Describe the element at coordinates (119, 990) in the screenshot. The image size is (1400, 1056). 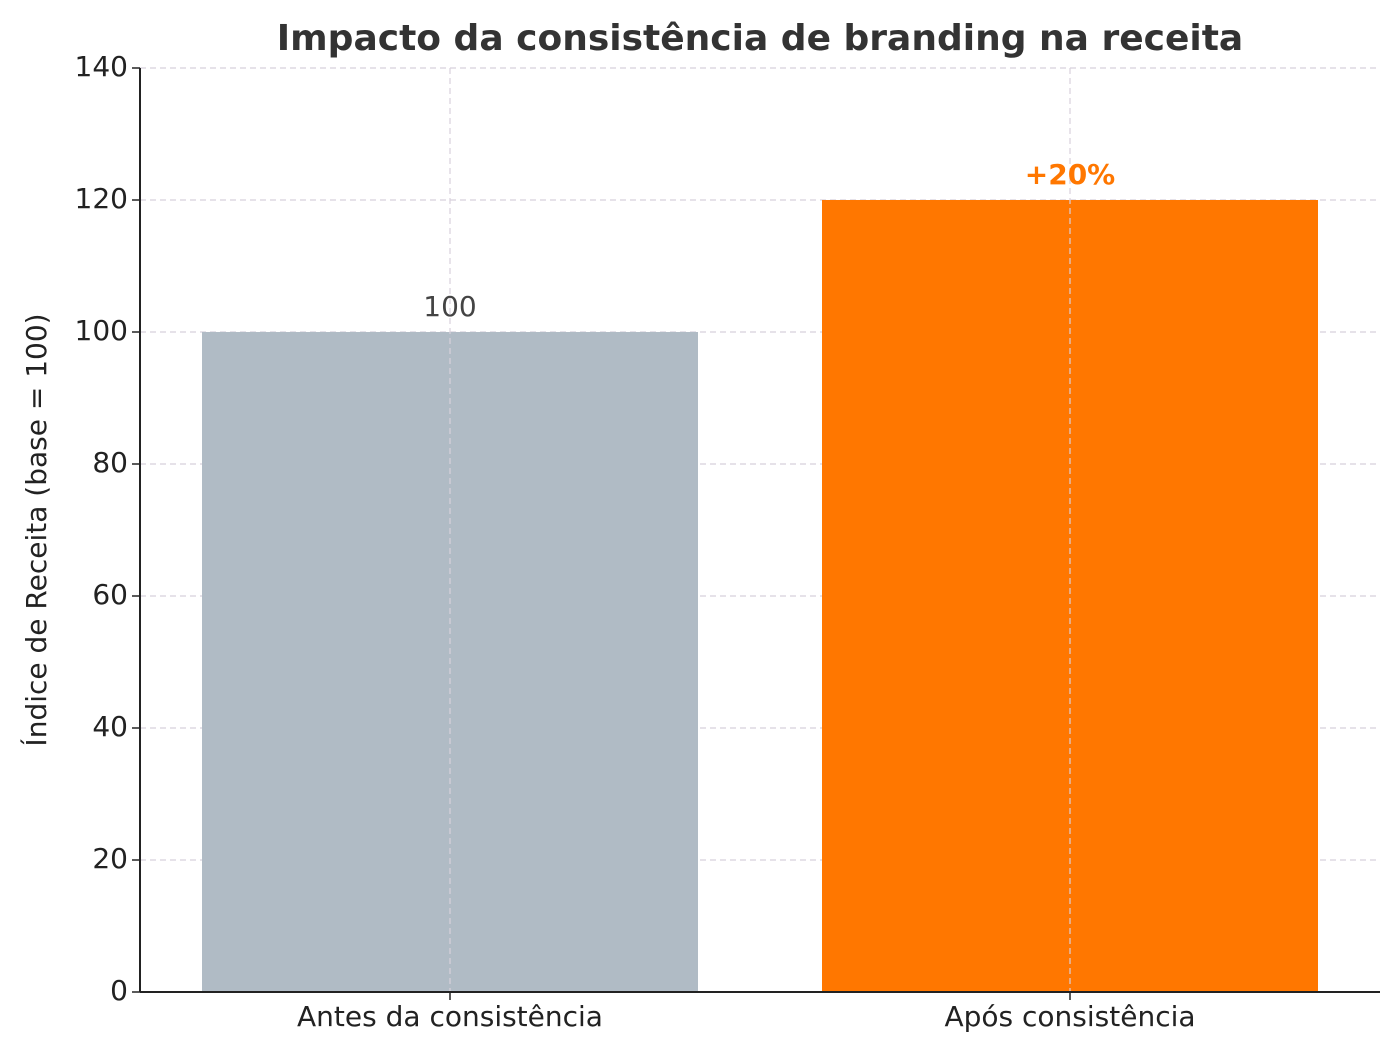
I see `y-tick-label: 0` at that location.